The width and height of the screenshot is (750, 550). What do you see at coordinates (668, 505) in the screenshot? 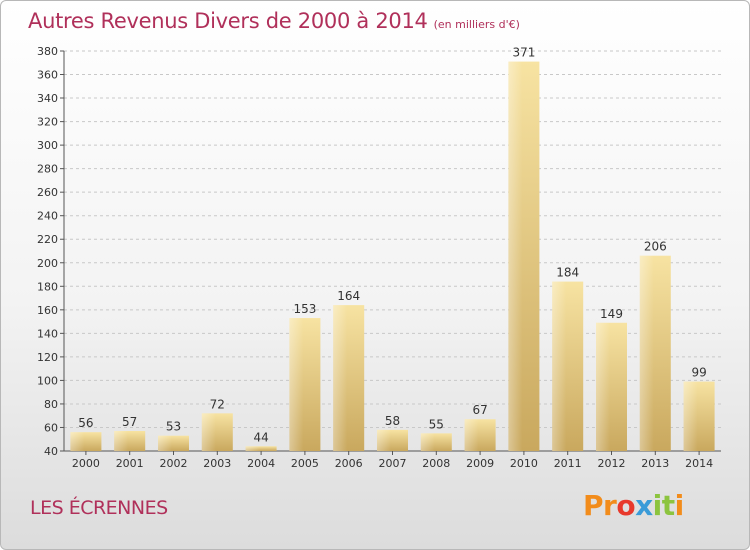
I see `logo-letter: t` at bounding box center [668, 505].